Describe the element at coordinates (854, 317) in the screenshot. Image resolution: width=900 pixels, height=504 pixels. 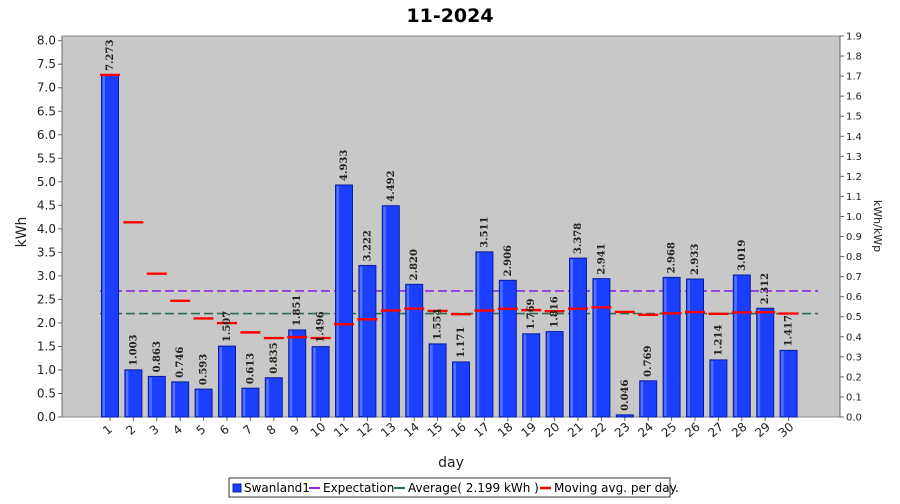
I see `y-right-tick-label: 0.5` at that location.